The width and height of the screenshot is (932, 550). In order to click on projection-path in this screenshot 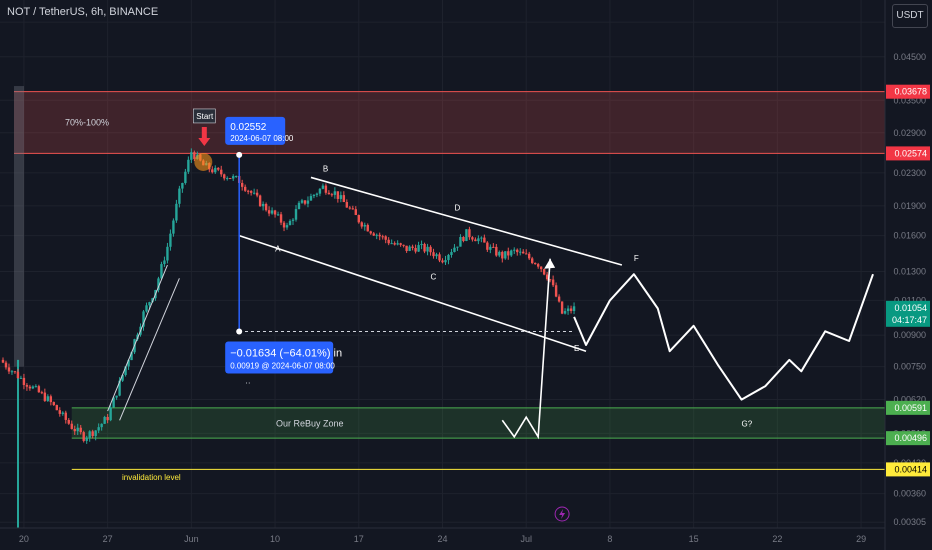, I will do `click(723, 337)`.